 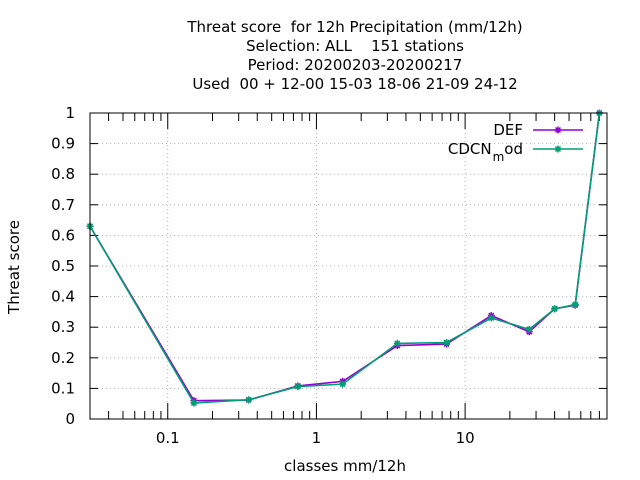 I want to click on y-tick-label: 0, so click(x=70, y=419).